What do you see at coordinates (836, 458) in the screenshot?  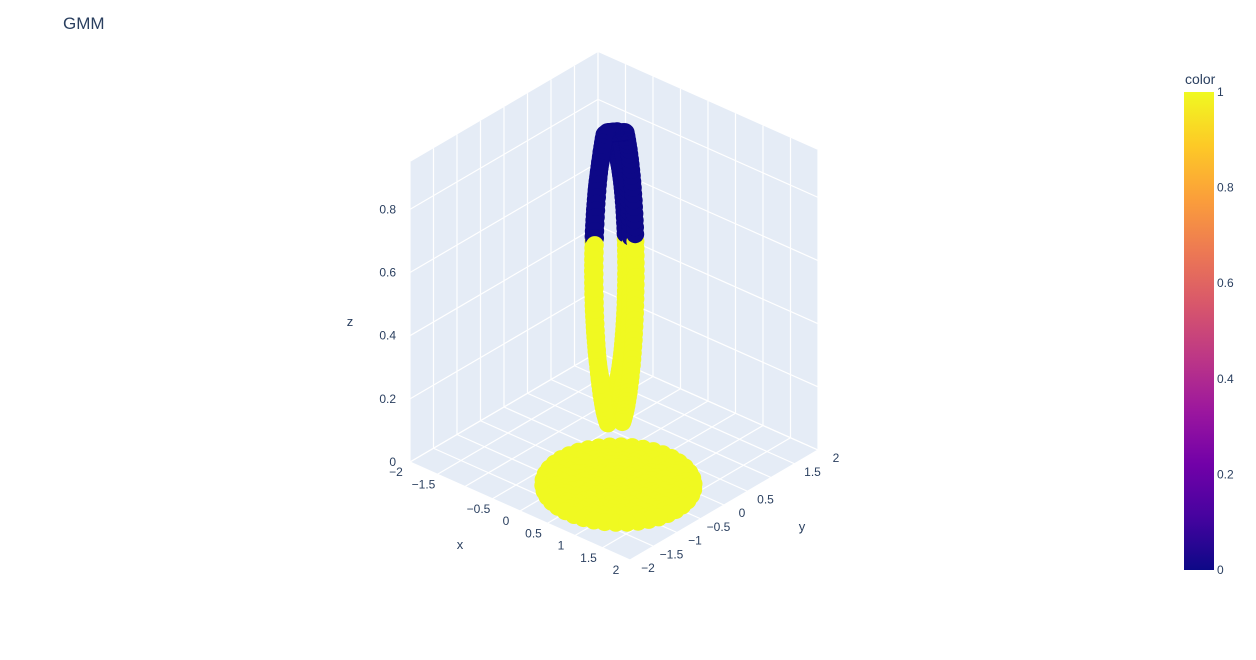 I see `y-tick-label: 2` at bounding box center [836, 458].